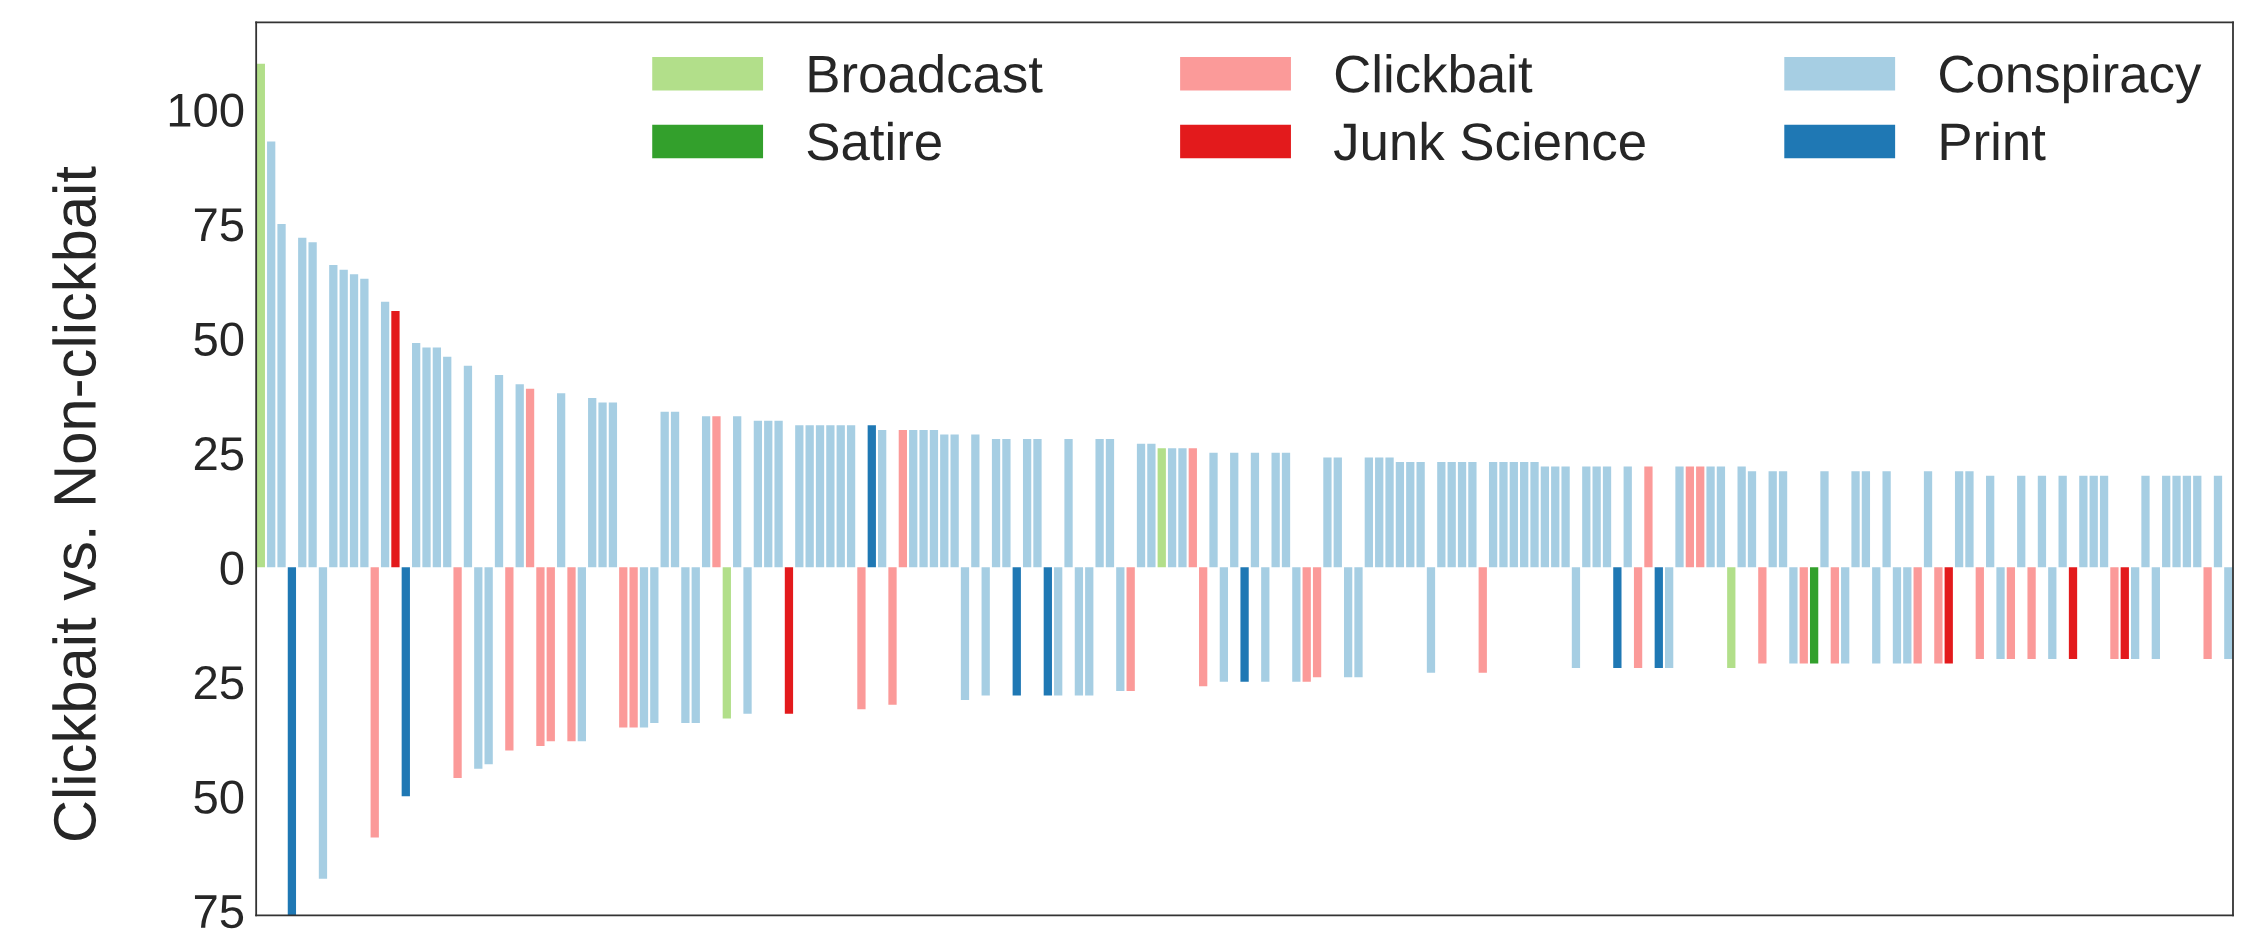 The height and width of the screenshot is (934, 2267). What do you see at coordinates (219, 225) in the screenshot?
I see `y-tick-label: 75` at bounding box center [219, 225].